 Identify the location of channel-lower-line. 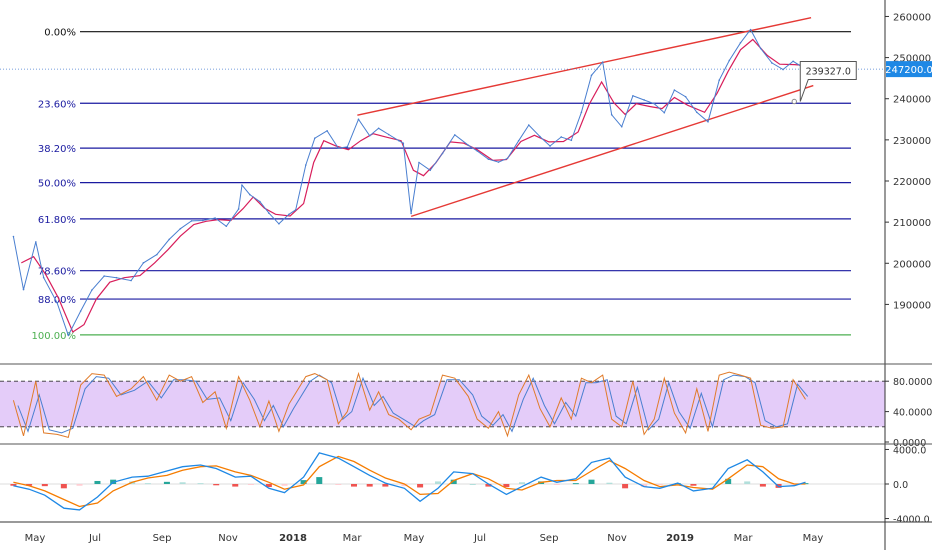
(612, 151).